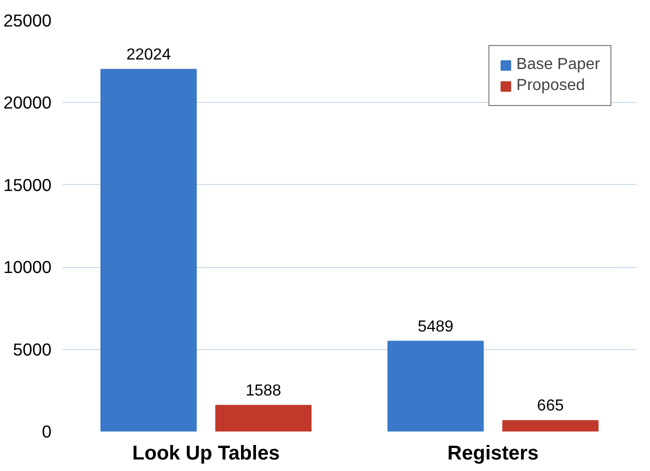 The height and width of the screenshot is (471, 650). I want to click on y-tick-label: 20000, so click(27, 102).